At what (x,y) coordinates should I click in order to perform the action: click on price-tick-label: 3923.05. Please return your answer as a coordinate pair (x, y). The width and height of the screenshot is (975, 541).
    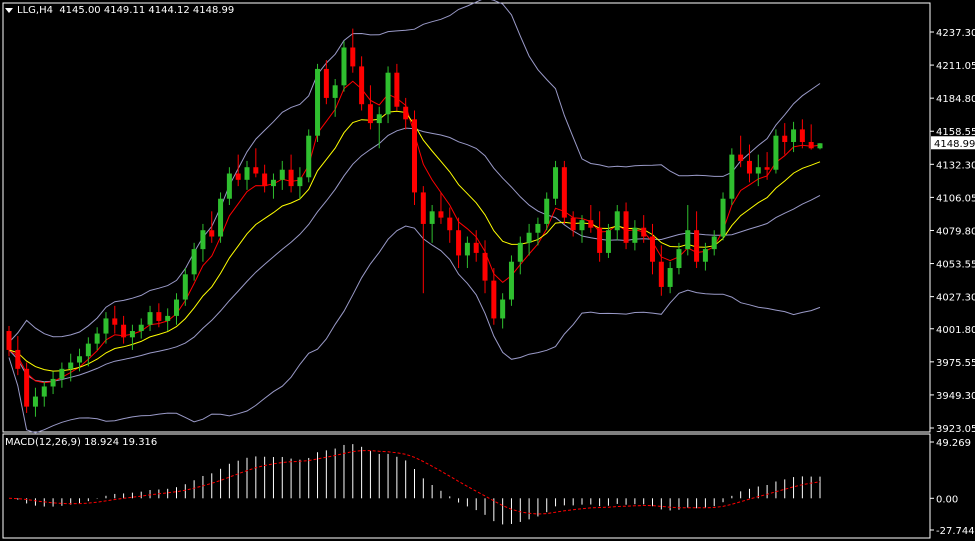
    Looking at the image, I should click on (955, 429).